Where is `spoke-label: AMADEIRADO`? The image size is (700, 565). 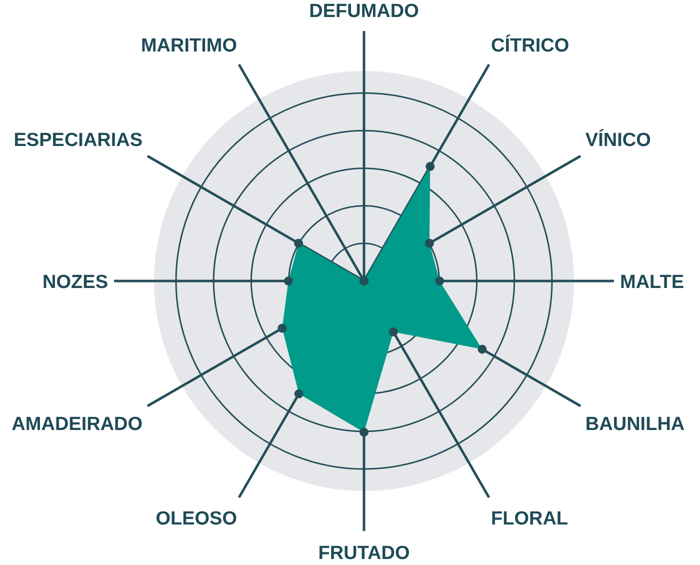
spoke-label: AMADEIRADO is located at coordinates (77, 424).